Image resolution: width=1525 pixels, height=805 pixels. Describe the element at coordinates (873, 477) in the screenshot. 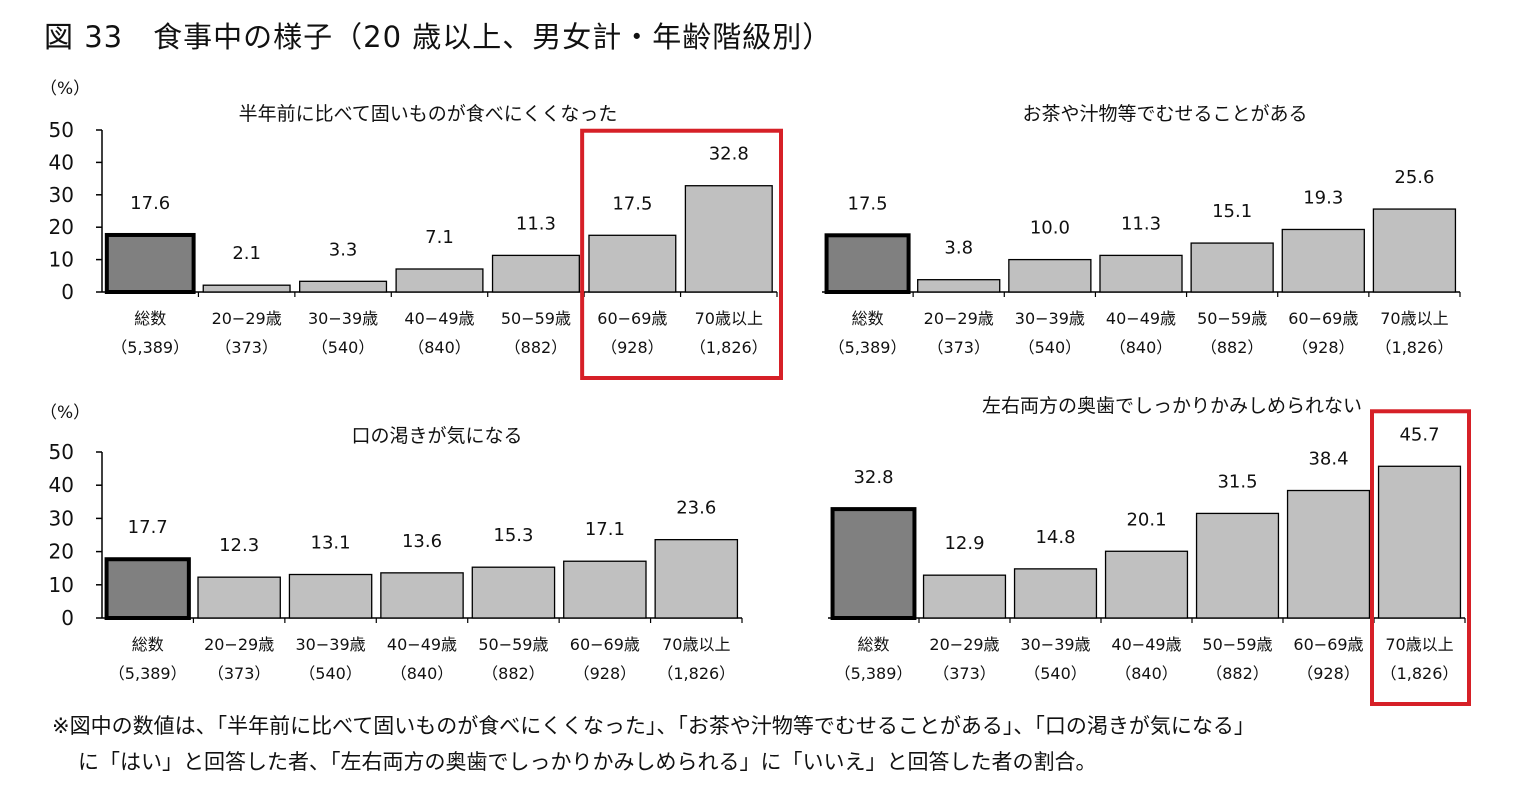

I see `data-label: 32.8` at that location.